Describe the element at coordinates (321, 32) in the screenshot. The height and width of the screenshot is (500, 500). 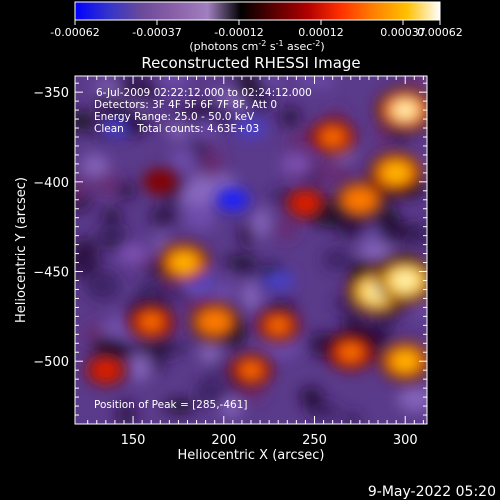
I see `colorbar-tick-label: 0.00012` at that location.